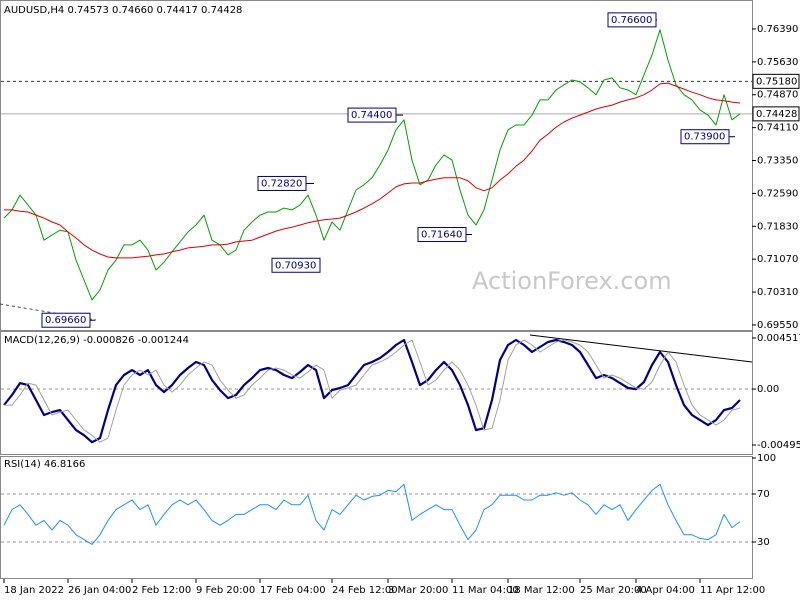  I want to click on x-tick-label: 11 Apr 12:00, so click(732, 590).